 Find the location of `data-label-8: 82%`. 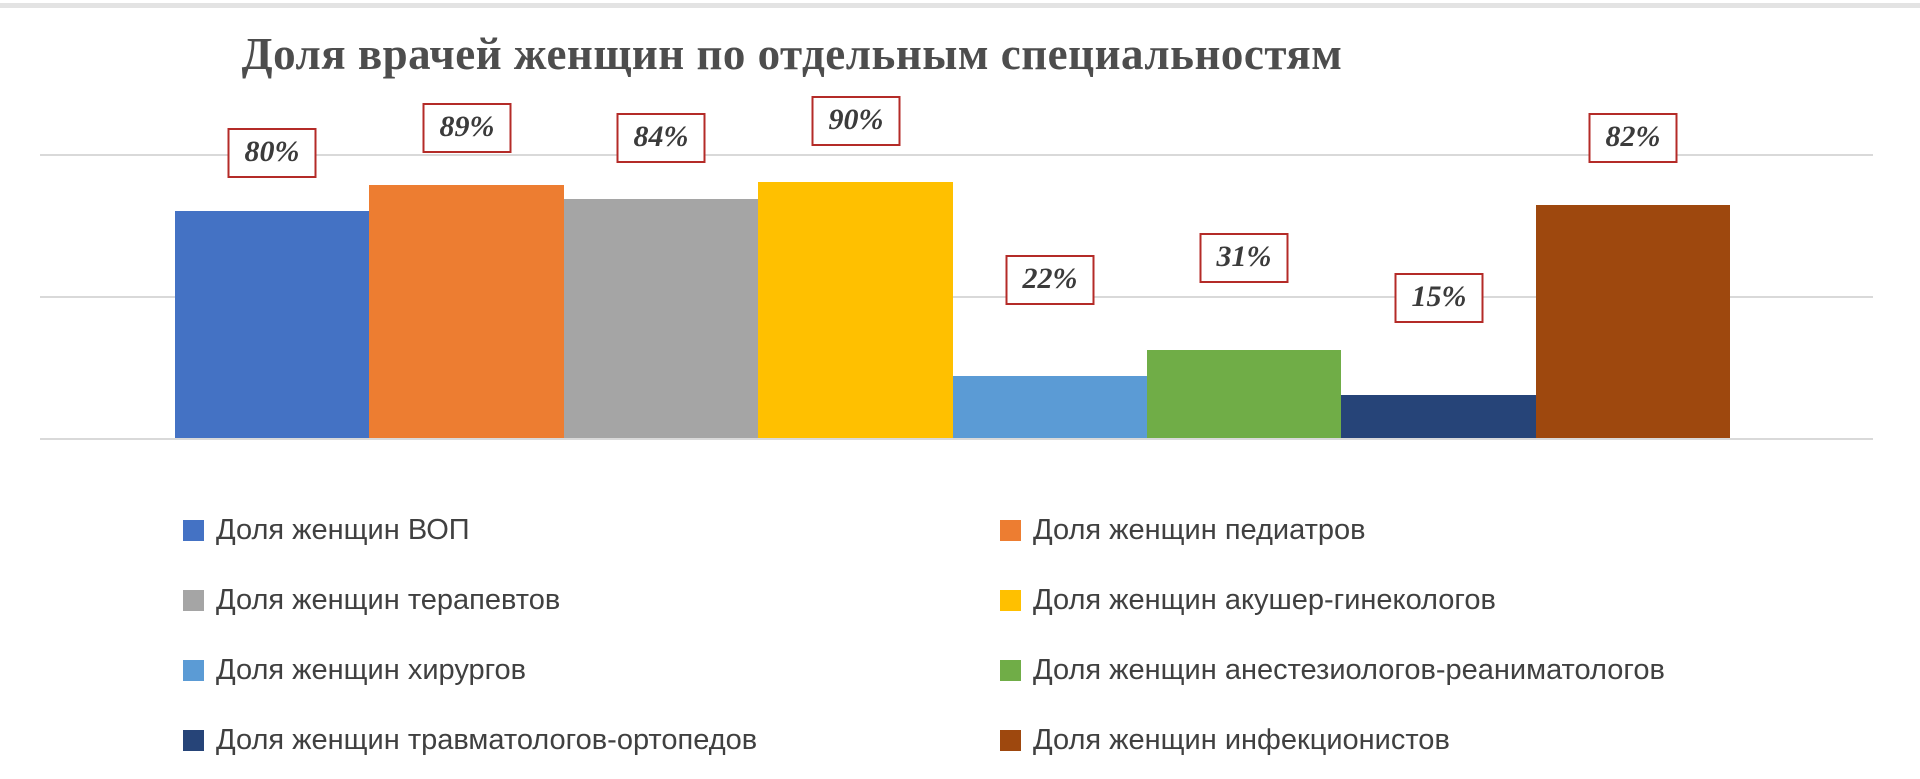

data-label-8: 82% is located at coordinates (1633, 138).